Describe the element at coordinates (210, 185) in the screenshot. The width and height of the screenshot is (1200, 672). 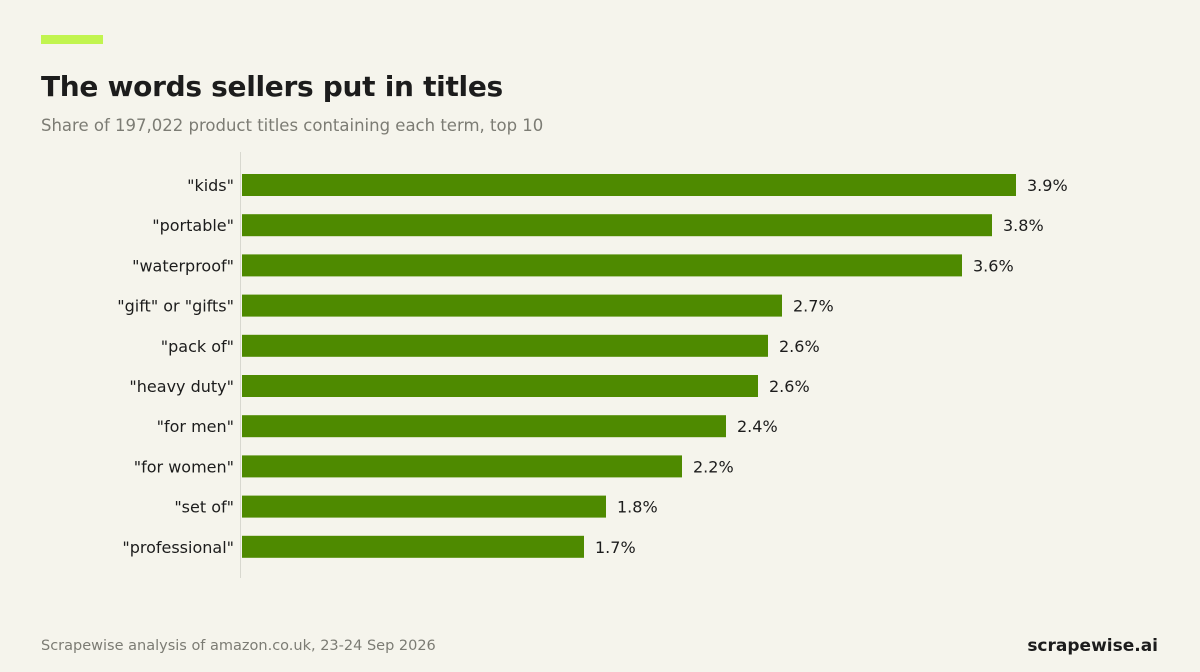
I see `category-label: "kids"` at that location.